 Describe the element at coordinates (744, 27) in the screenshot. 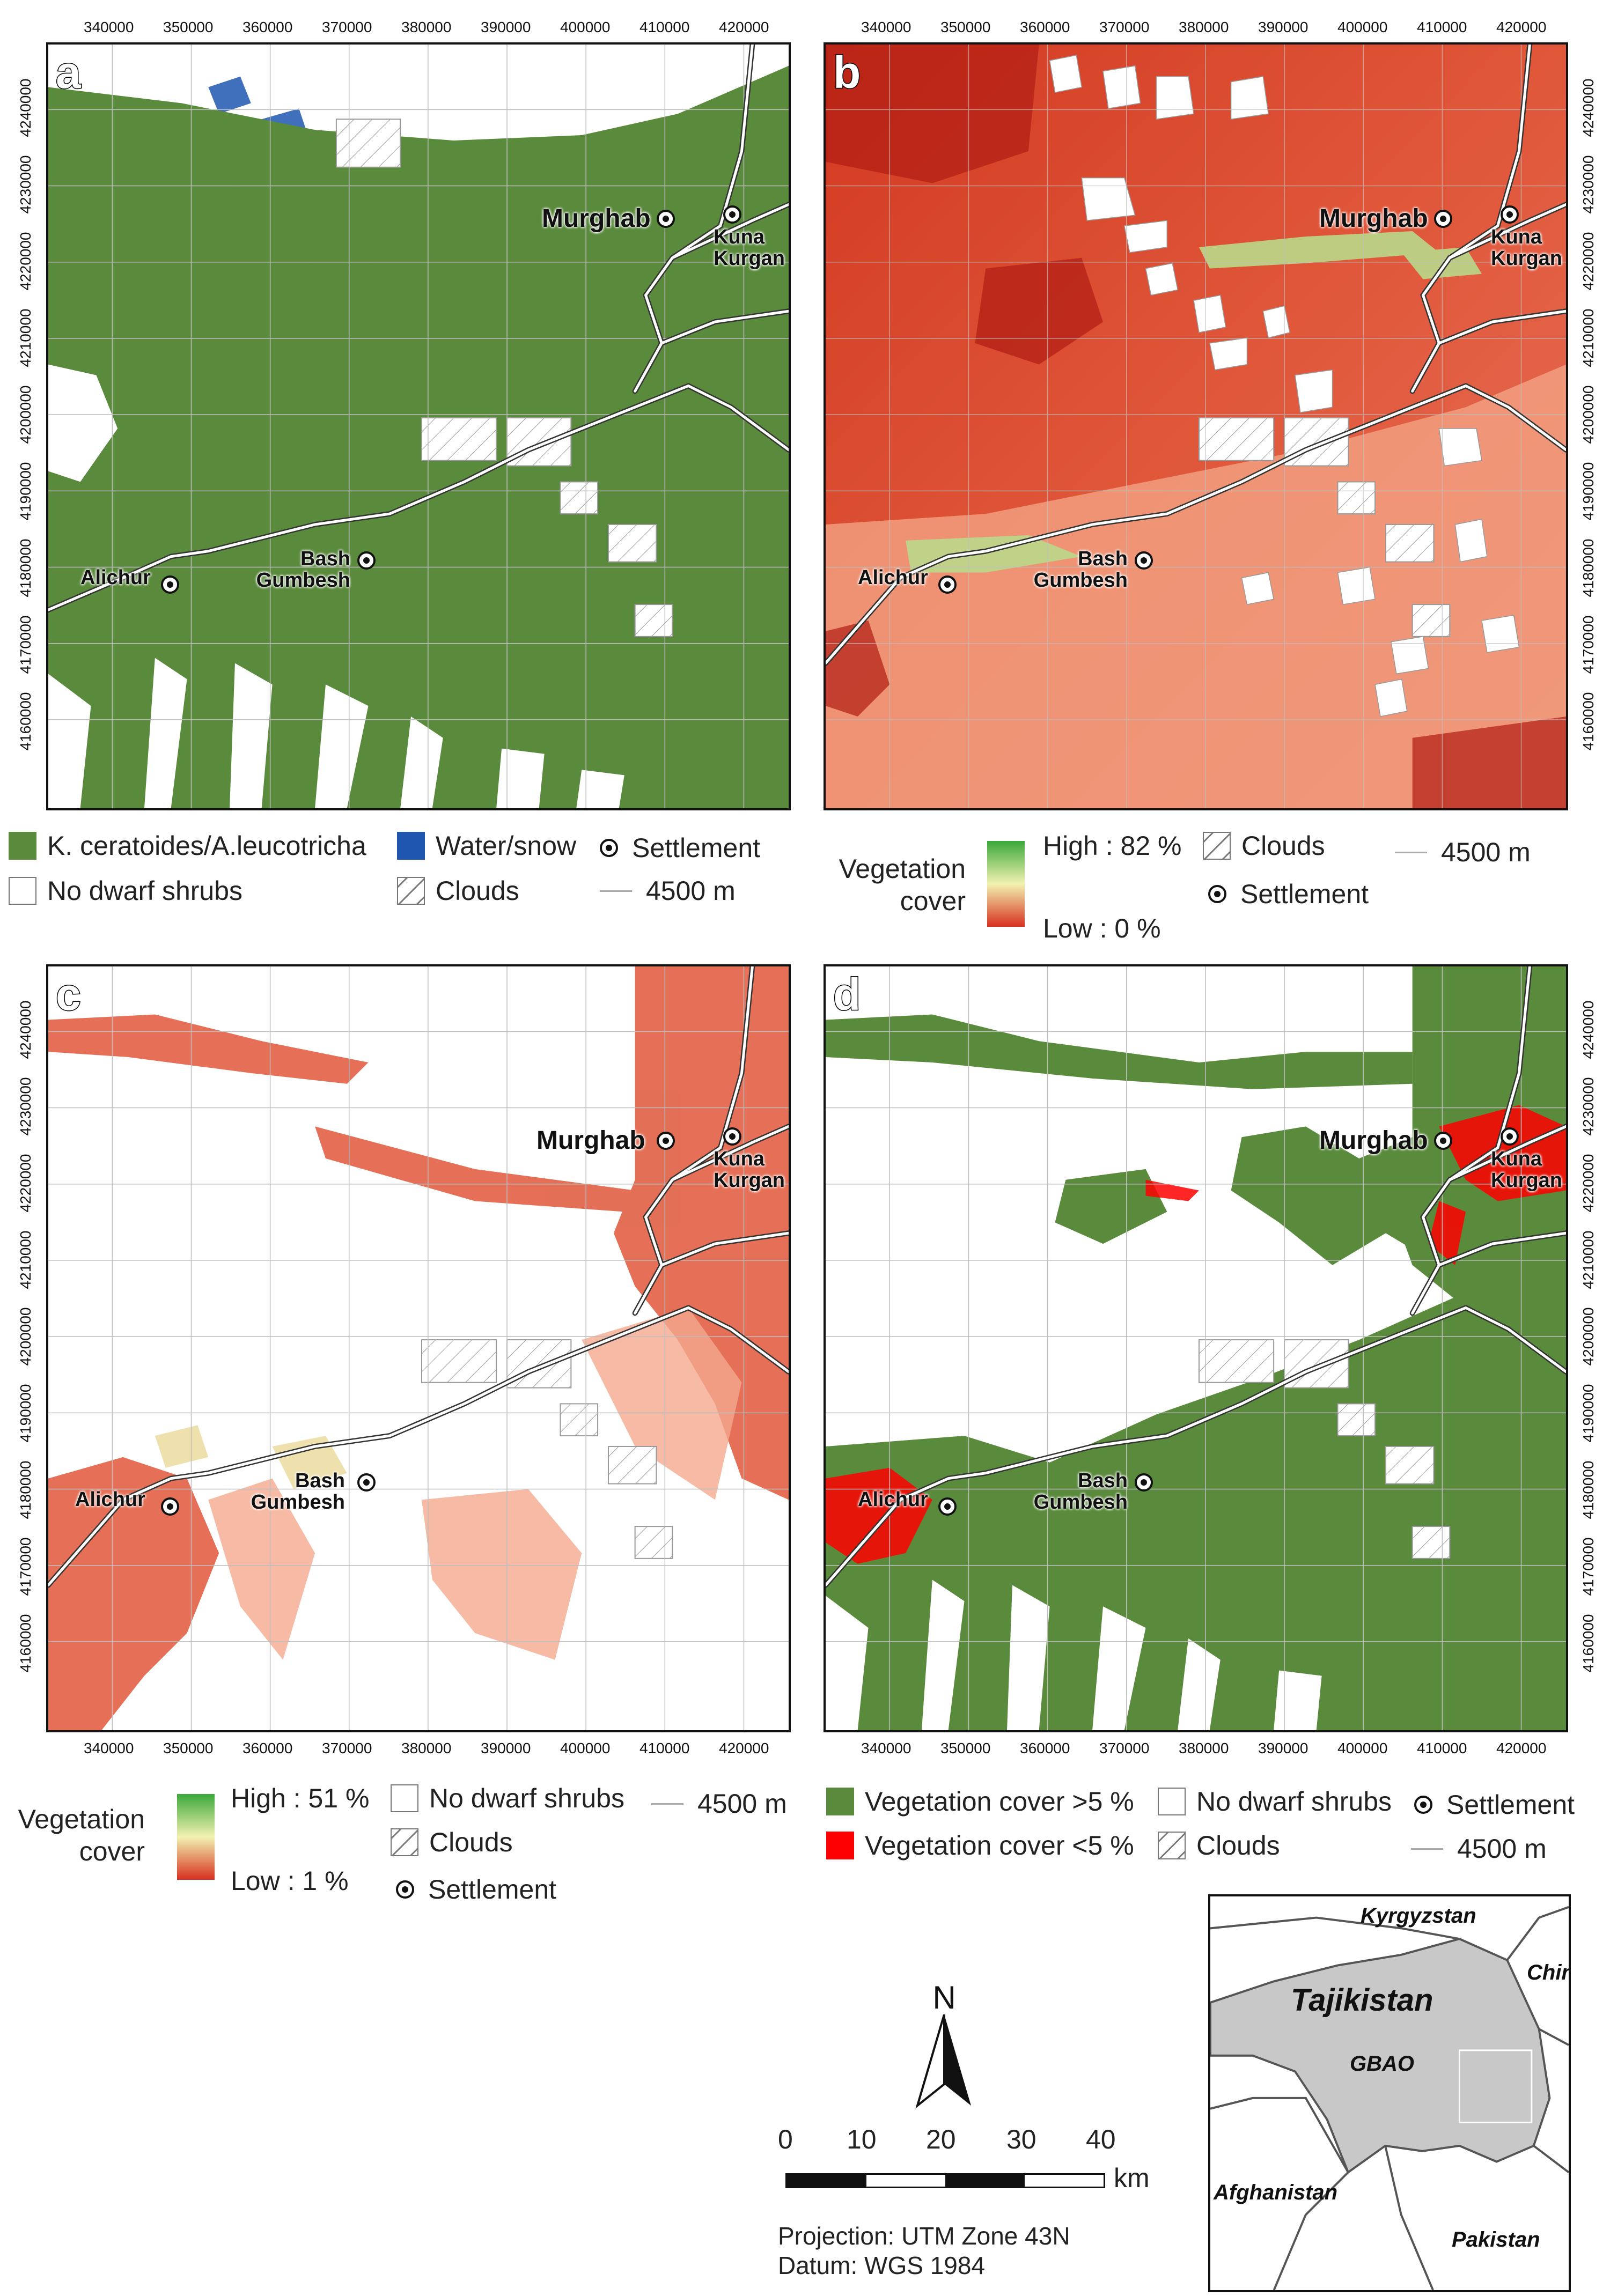

I see `x-tick-label: 420000` at that location.